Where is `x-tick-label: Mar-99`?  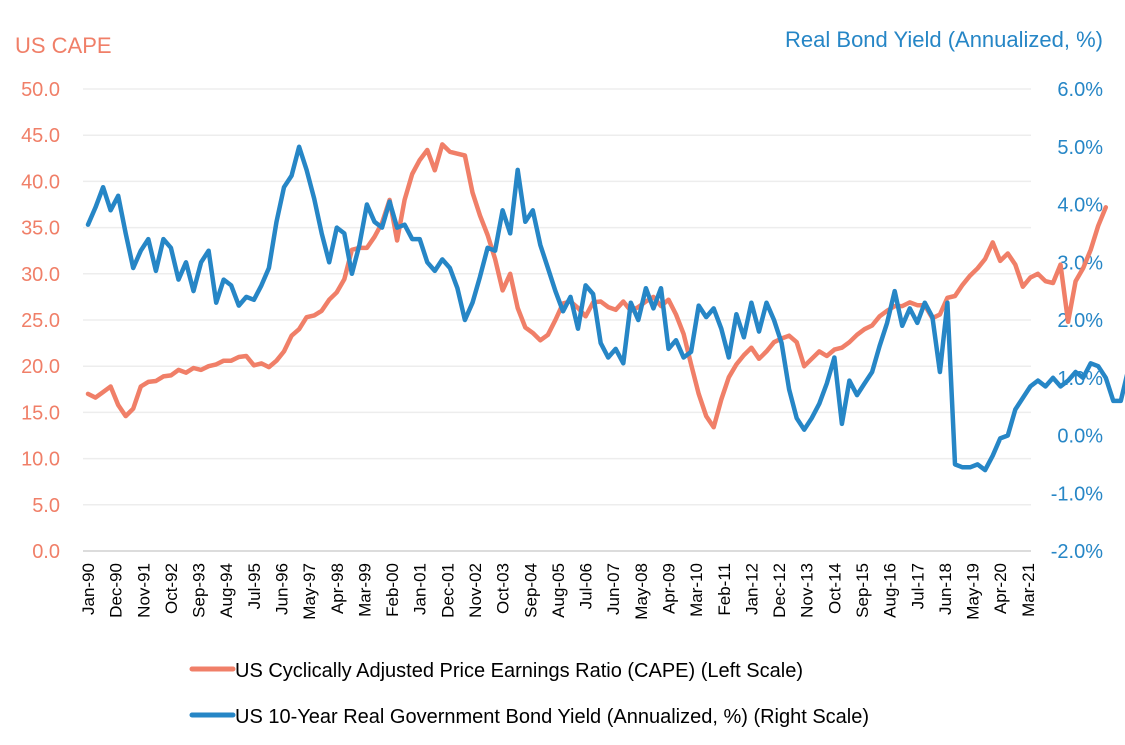 x-tick-label: Mar-99 is located at coordinates (364, 590).